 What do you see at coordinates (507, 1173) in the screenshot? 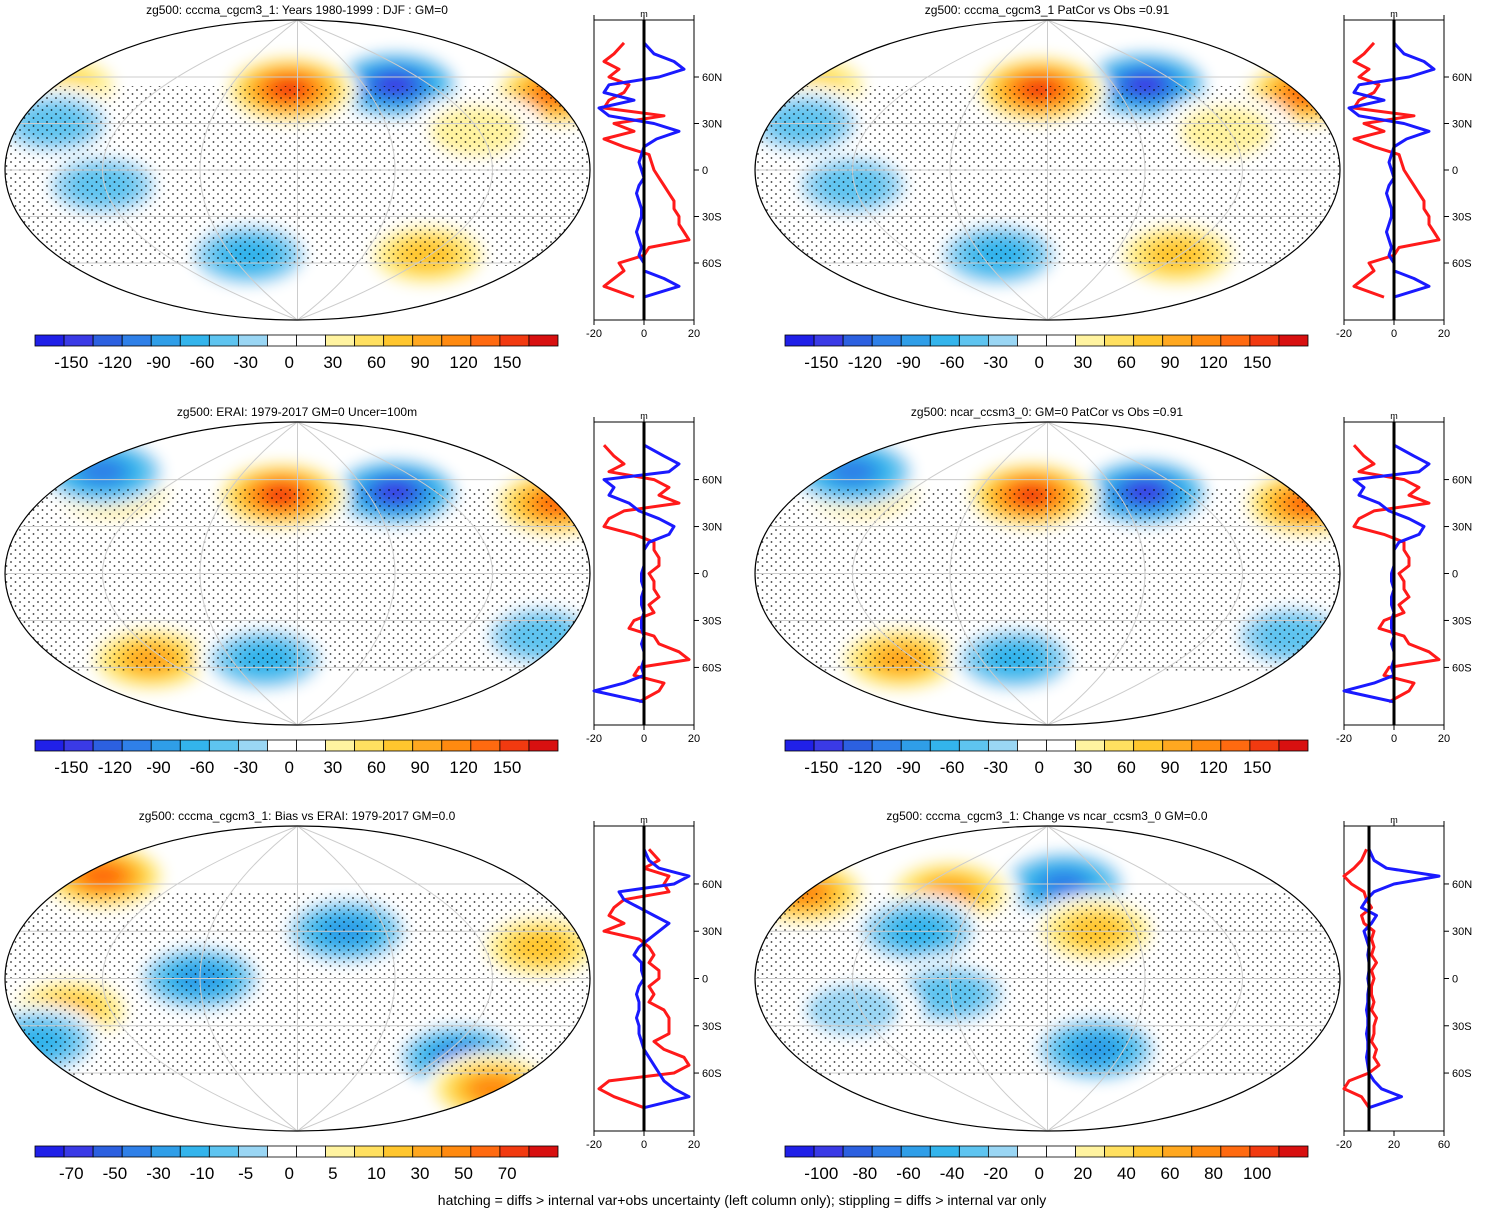
I see `colorbar-label: 70` at bounding box center [507, 1173].